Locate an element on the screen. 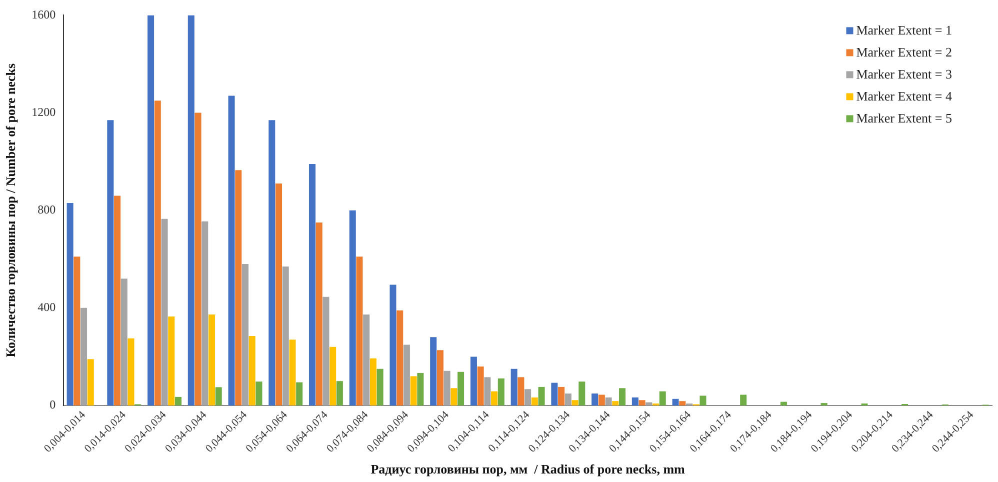 The height and width of the screenshot is (482, 998). y-tick-label: 1600 is located at coordinates (44, 14).